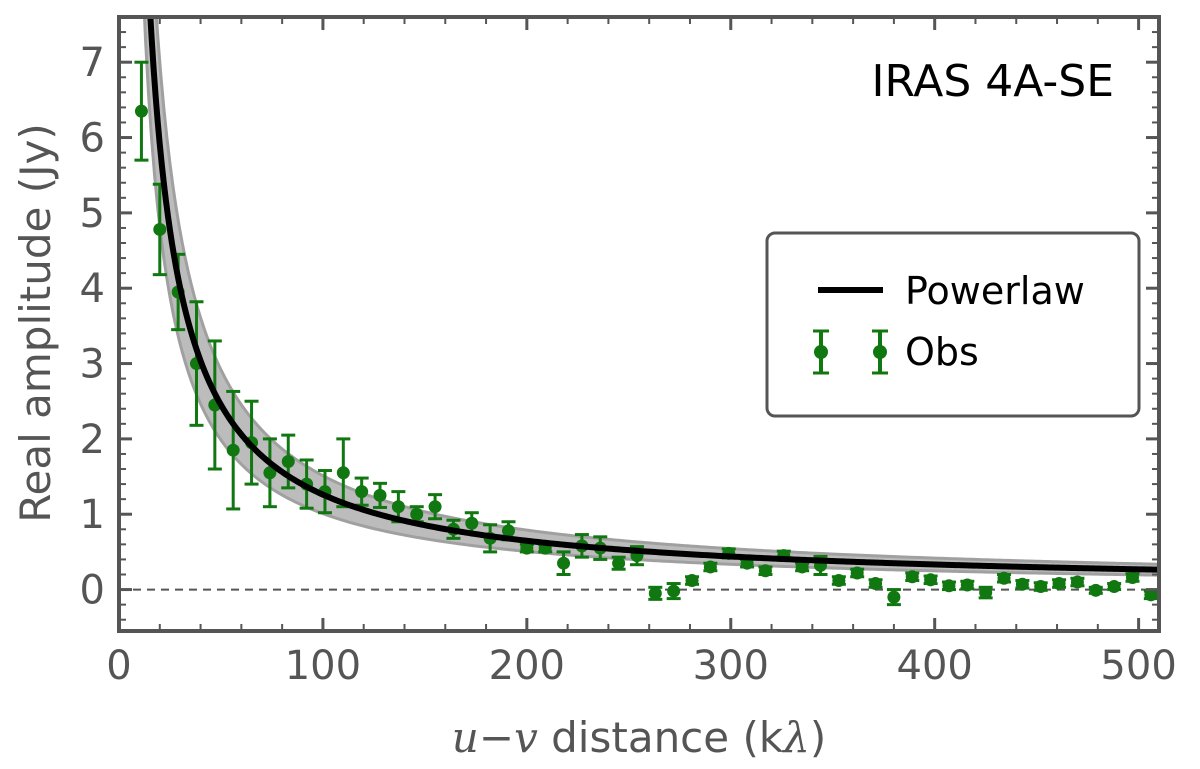  I want to click on x-axis-label-minus: −, so click(496, 737).